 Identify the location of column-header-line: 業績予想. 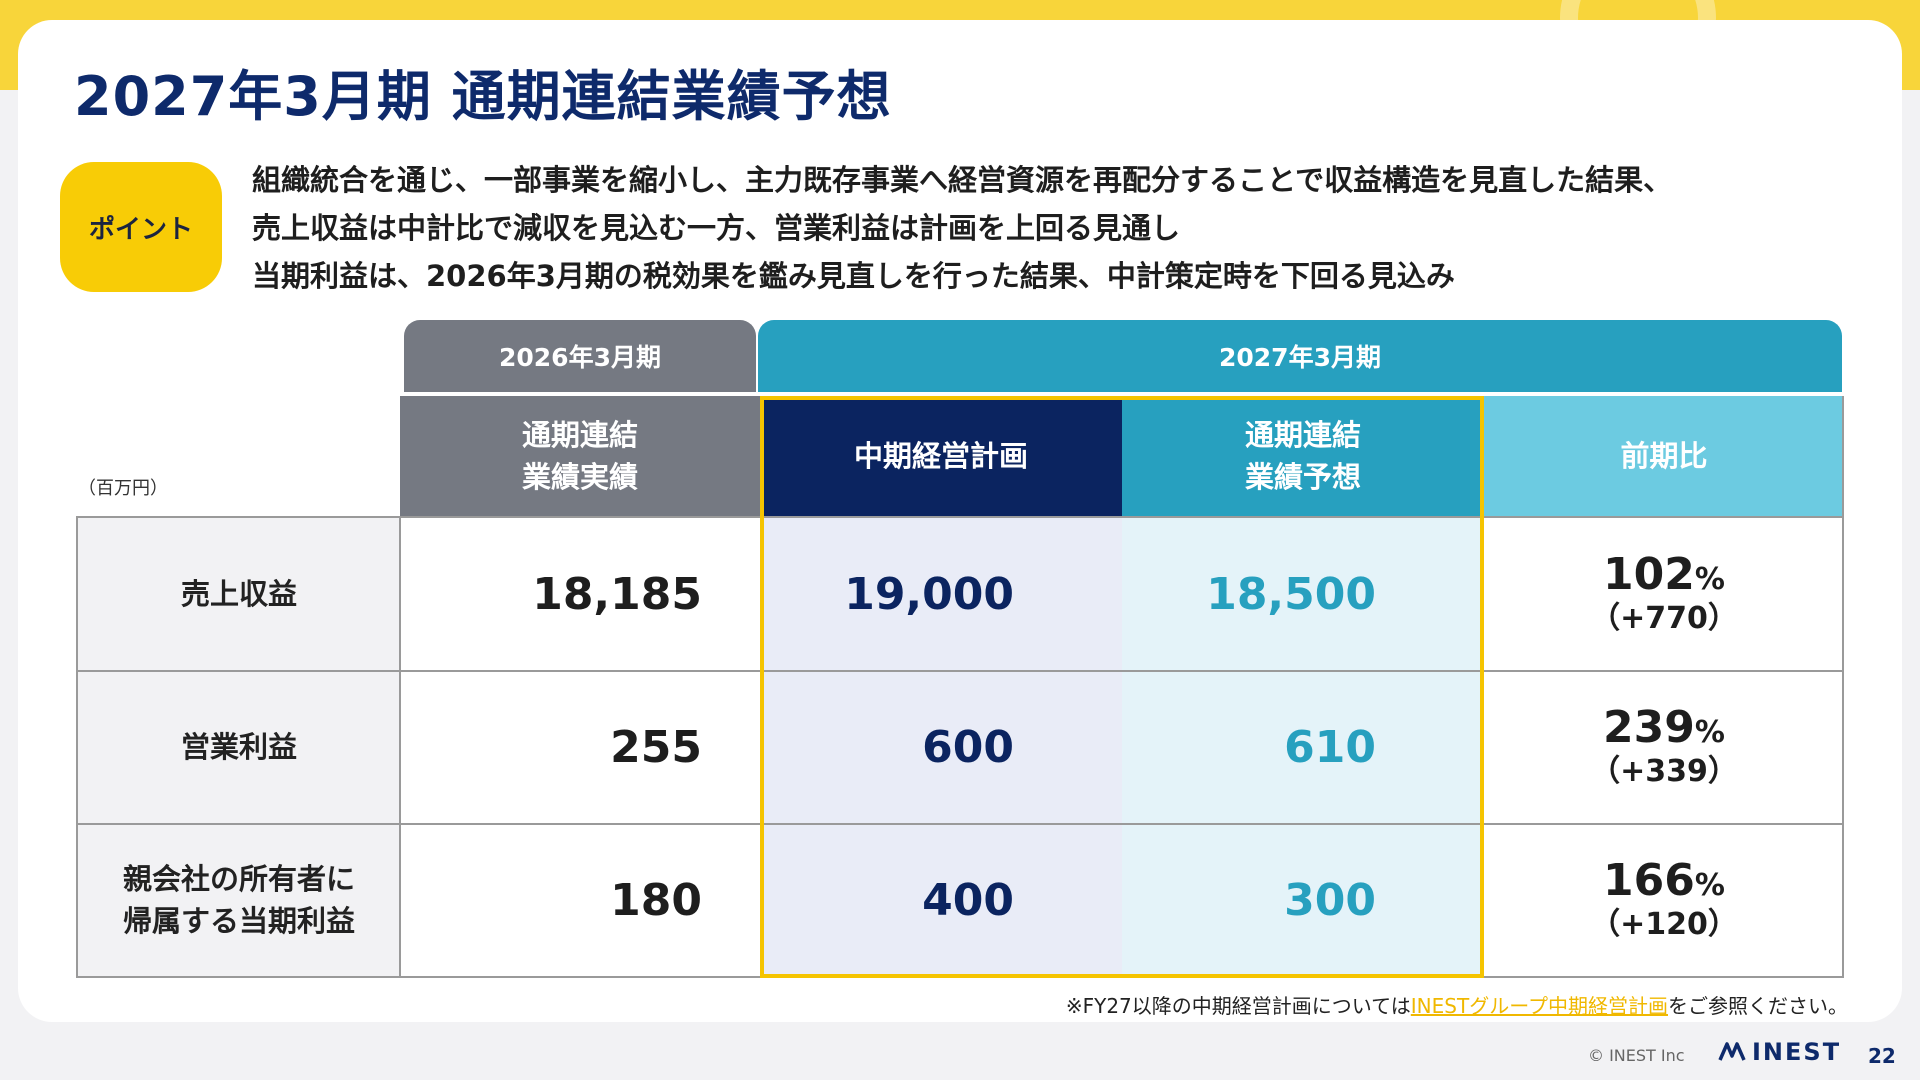
(1302, 477).